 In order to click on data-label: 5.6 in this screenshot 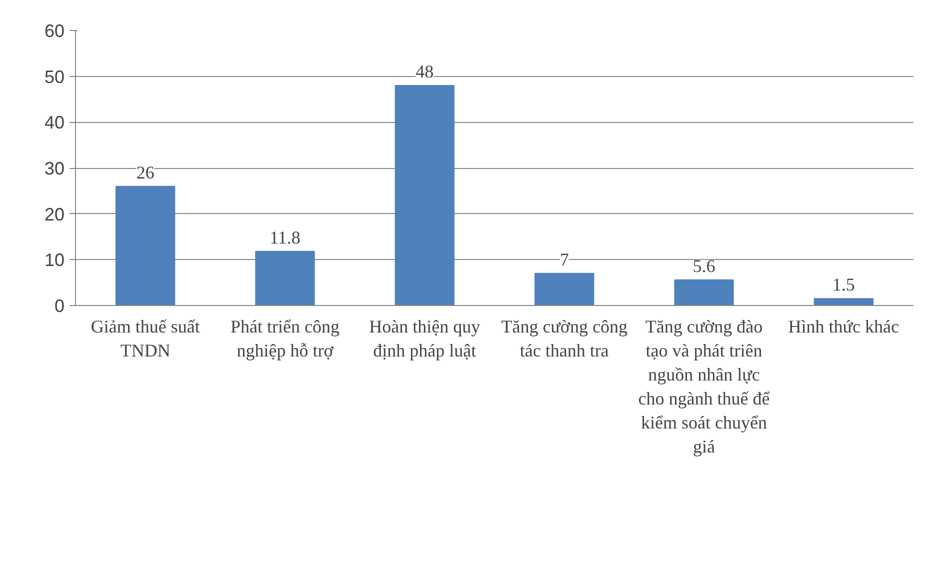, I will do `click(704, 266)`.